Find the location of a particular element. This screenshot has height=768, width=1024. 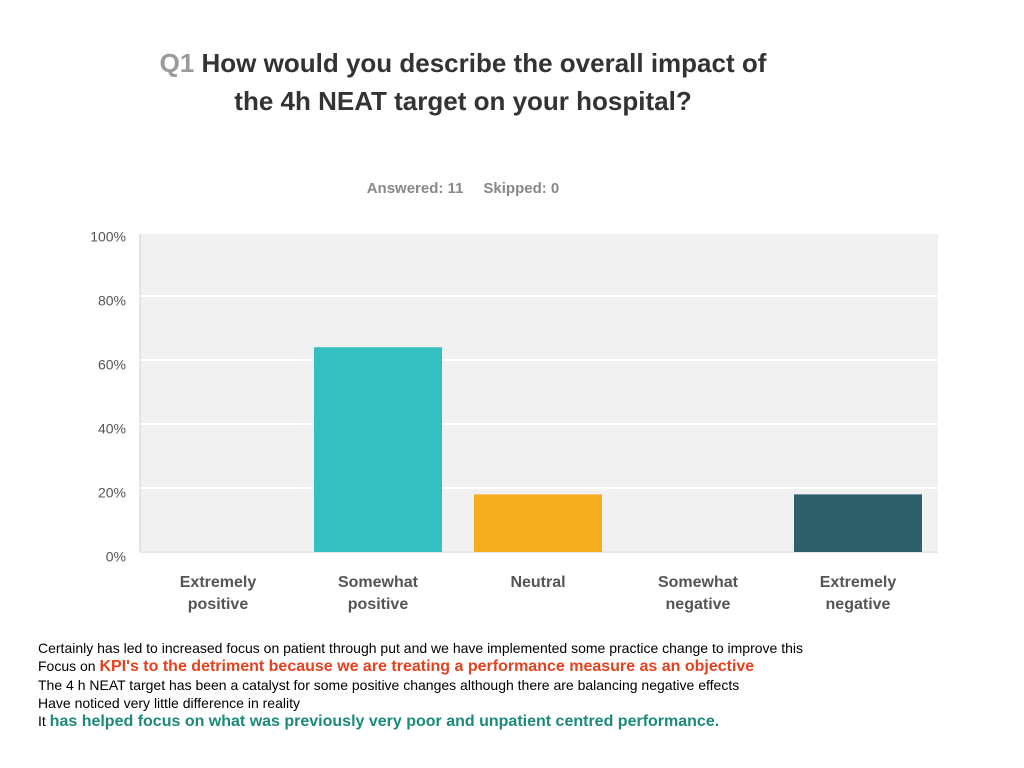

comment-text: It is located at coordinates (44, 721).